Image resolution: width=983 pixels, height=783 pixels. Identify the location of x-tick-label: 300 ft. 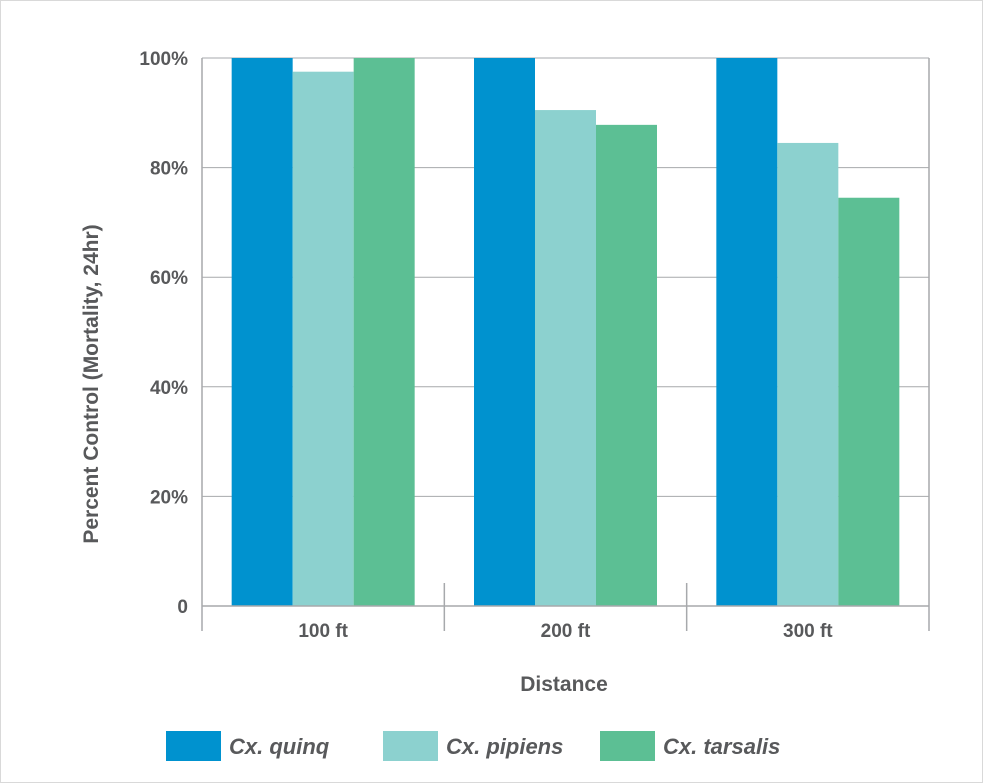
(808, 631).